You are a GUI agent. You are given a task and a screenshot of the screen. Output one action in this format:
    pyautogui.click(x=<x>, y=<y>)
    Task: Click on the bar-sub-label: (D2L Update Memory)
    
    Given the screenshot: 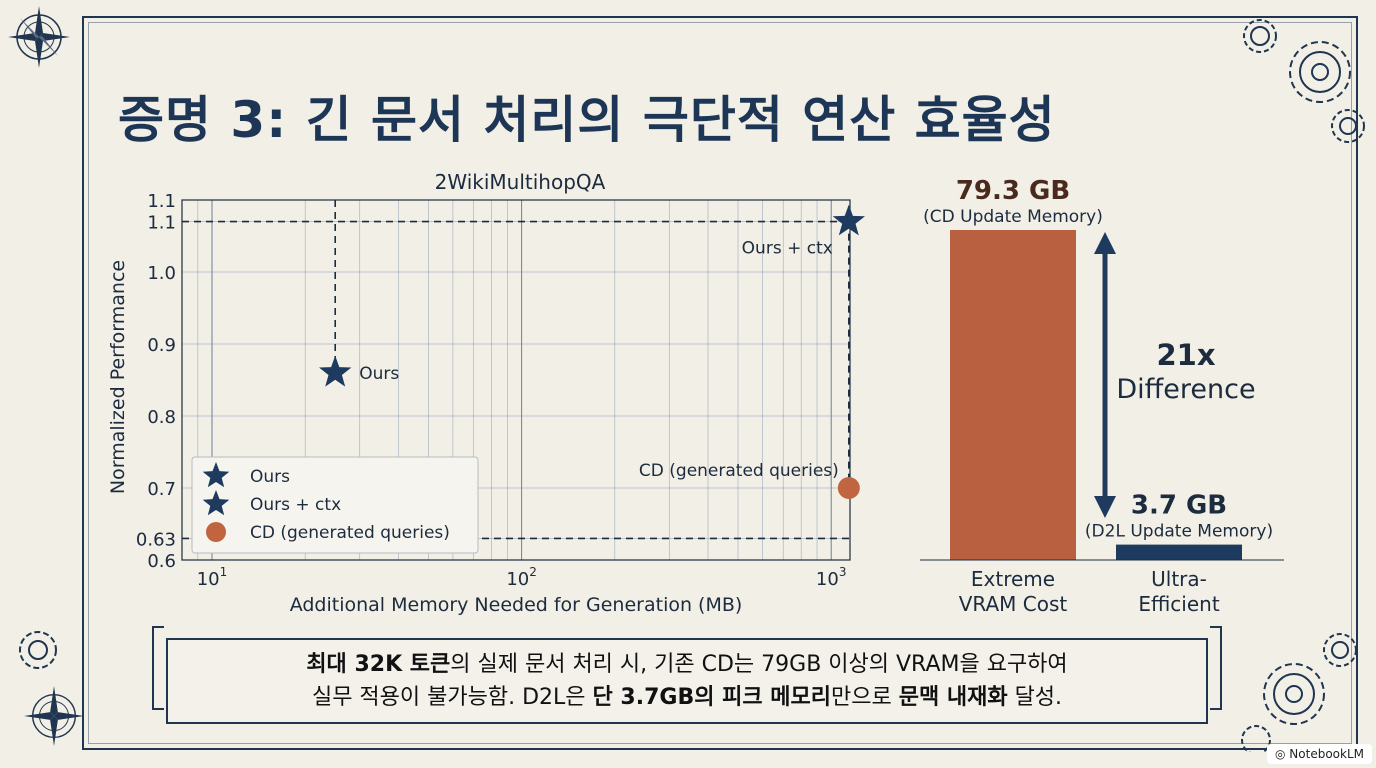 What is the action you would take?
    pyautogui.click(x=1179, y=532)
    